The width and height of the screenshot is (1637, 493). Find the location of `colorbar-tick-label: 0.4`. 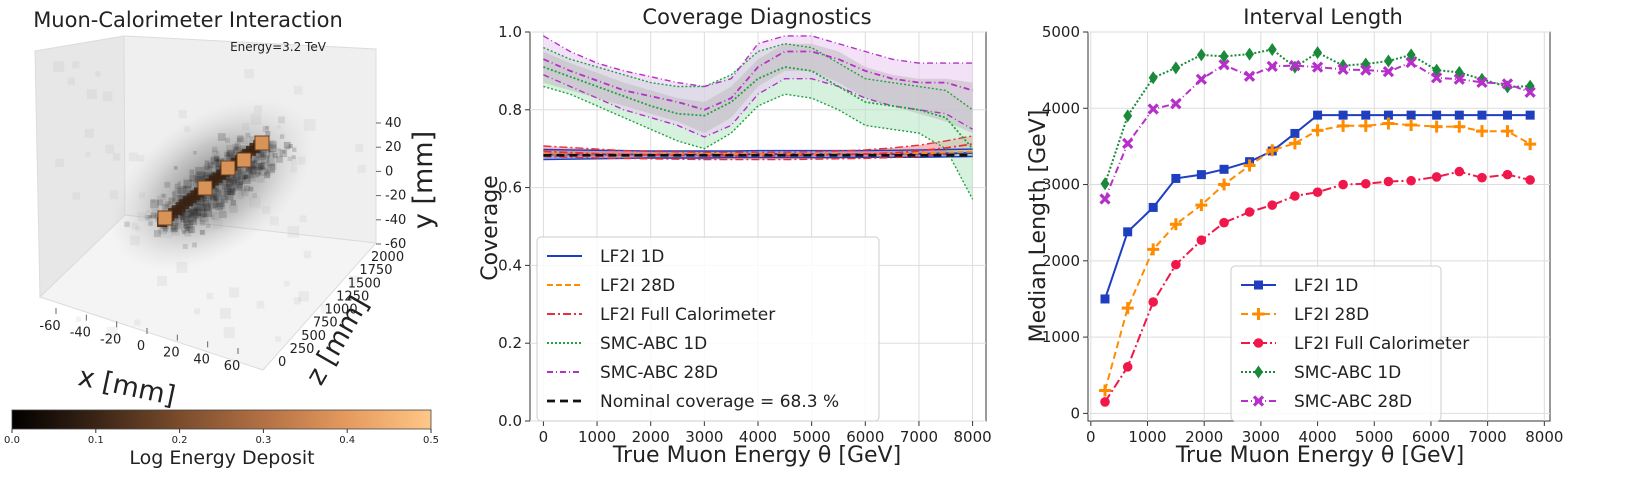

colorbar-tick-label: 0.4 is located at coordinates (347, 440).